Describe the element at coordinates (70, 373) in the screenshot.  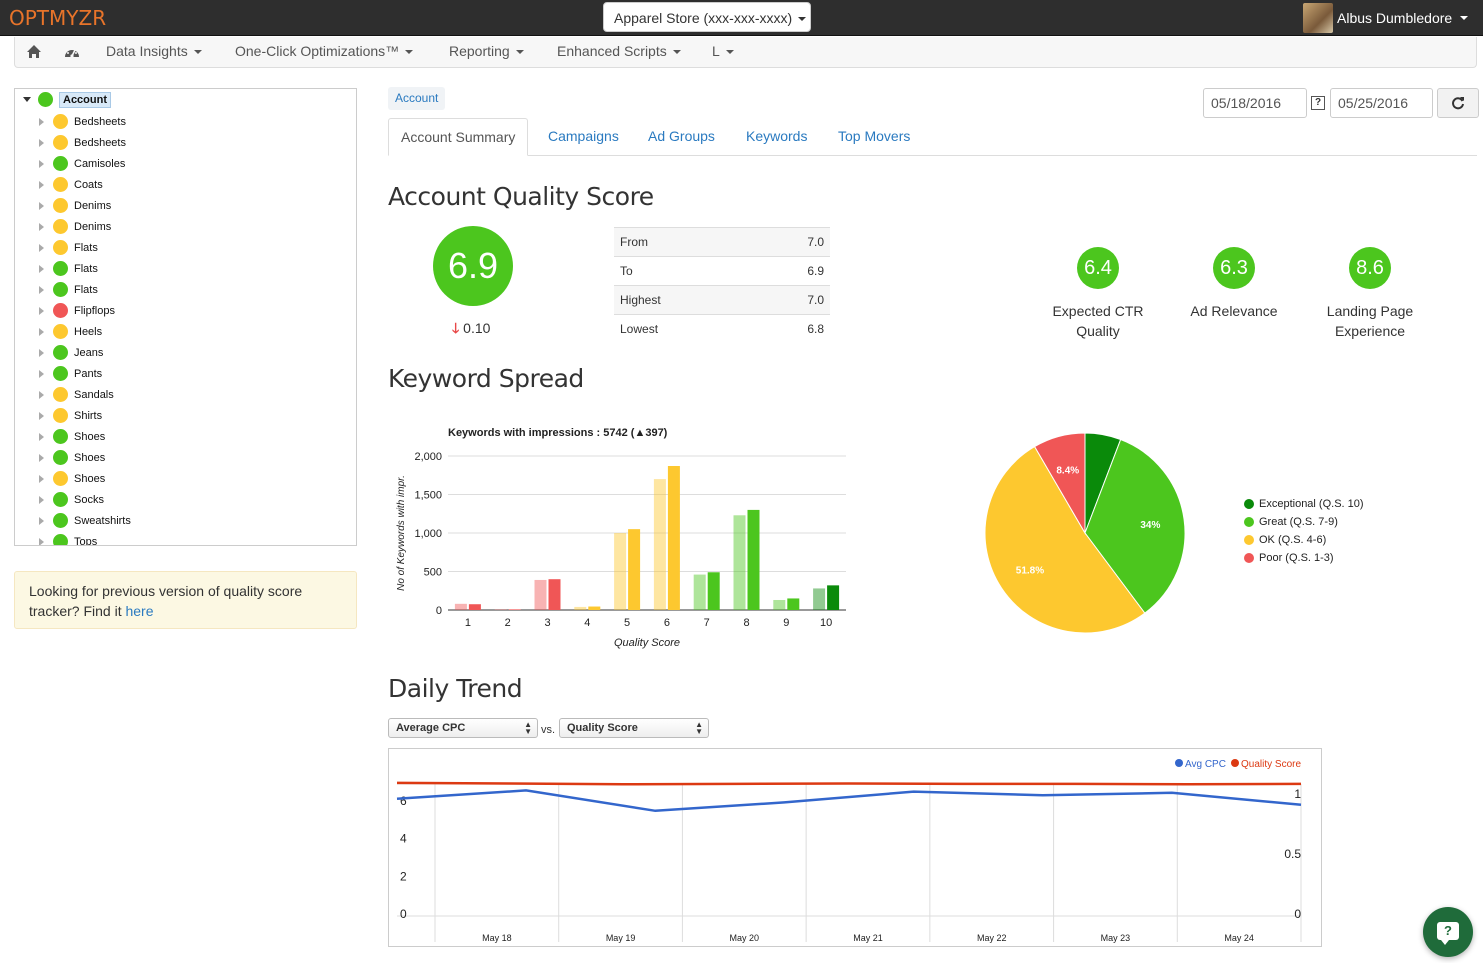
I see `tree-item: Pants` at that location.